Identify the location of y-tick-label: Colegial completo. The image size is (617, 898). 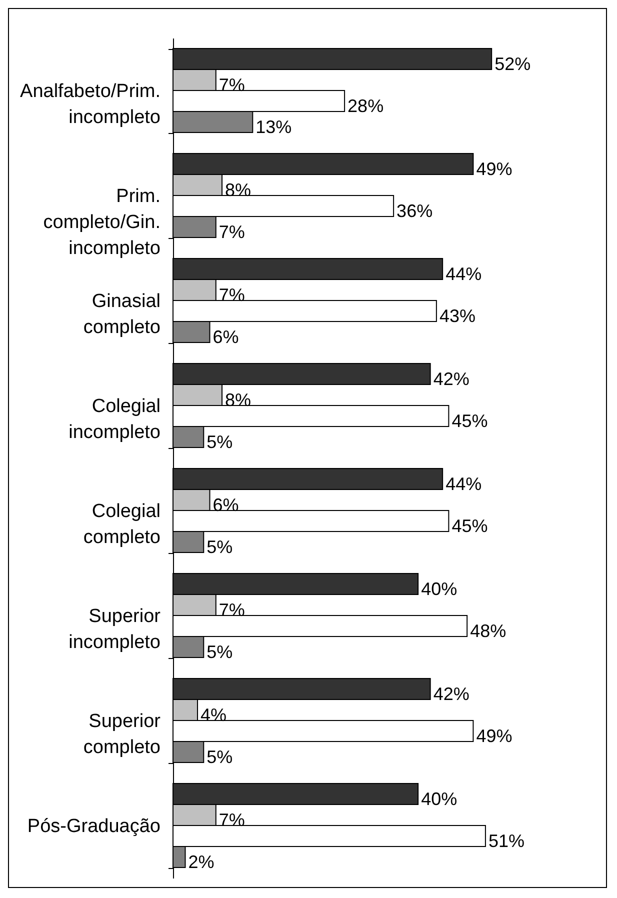
(121, 524).